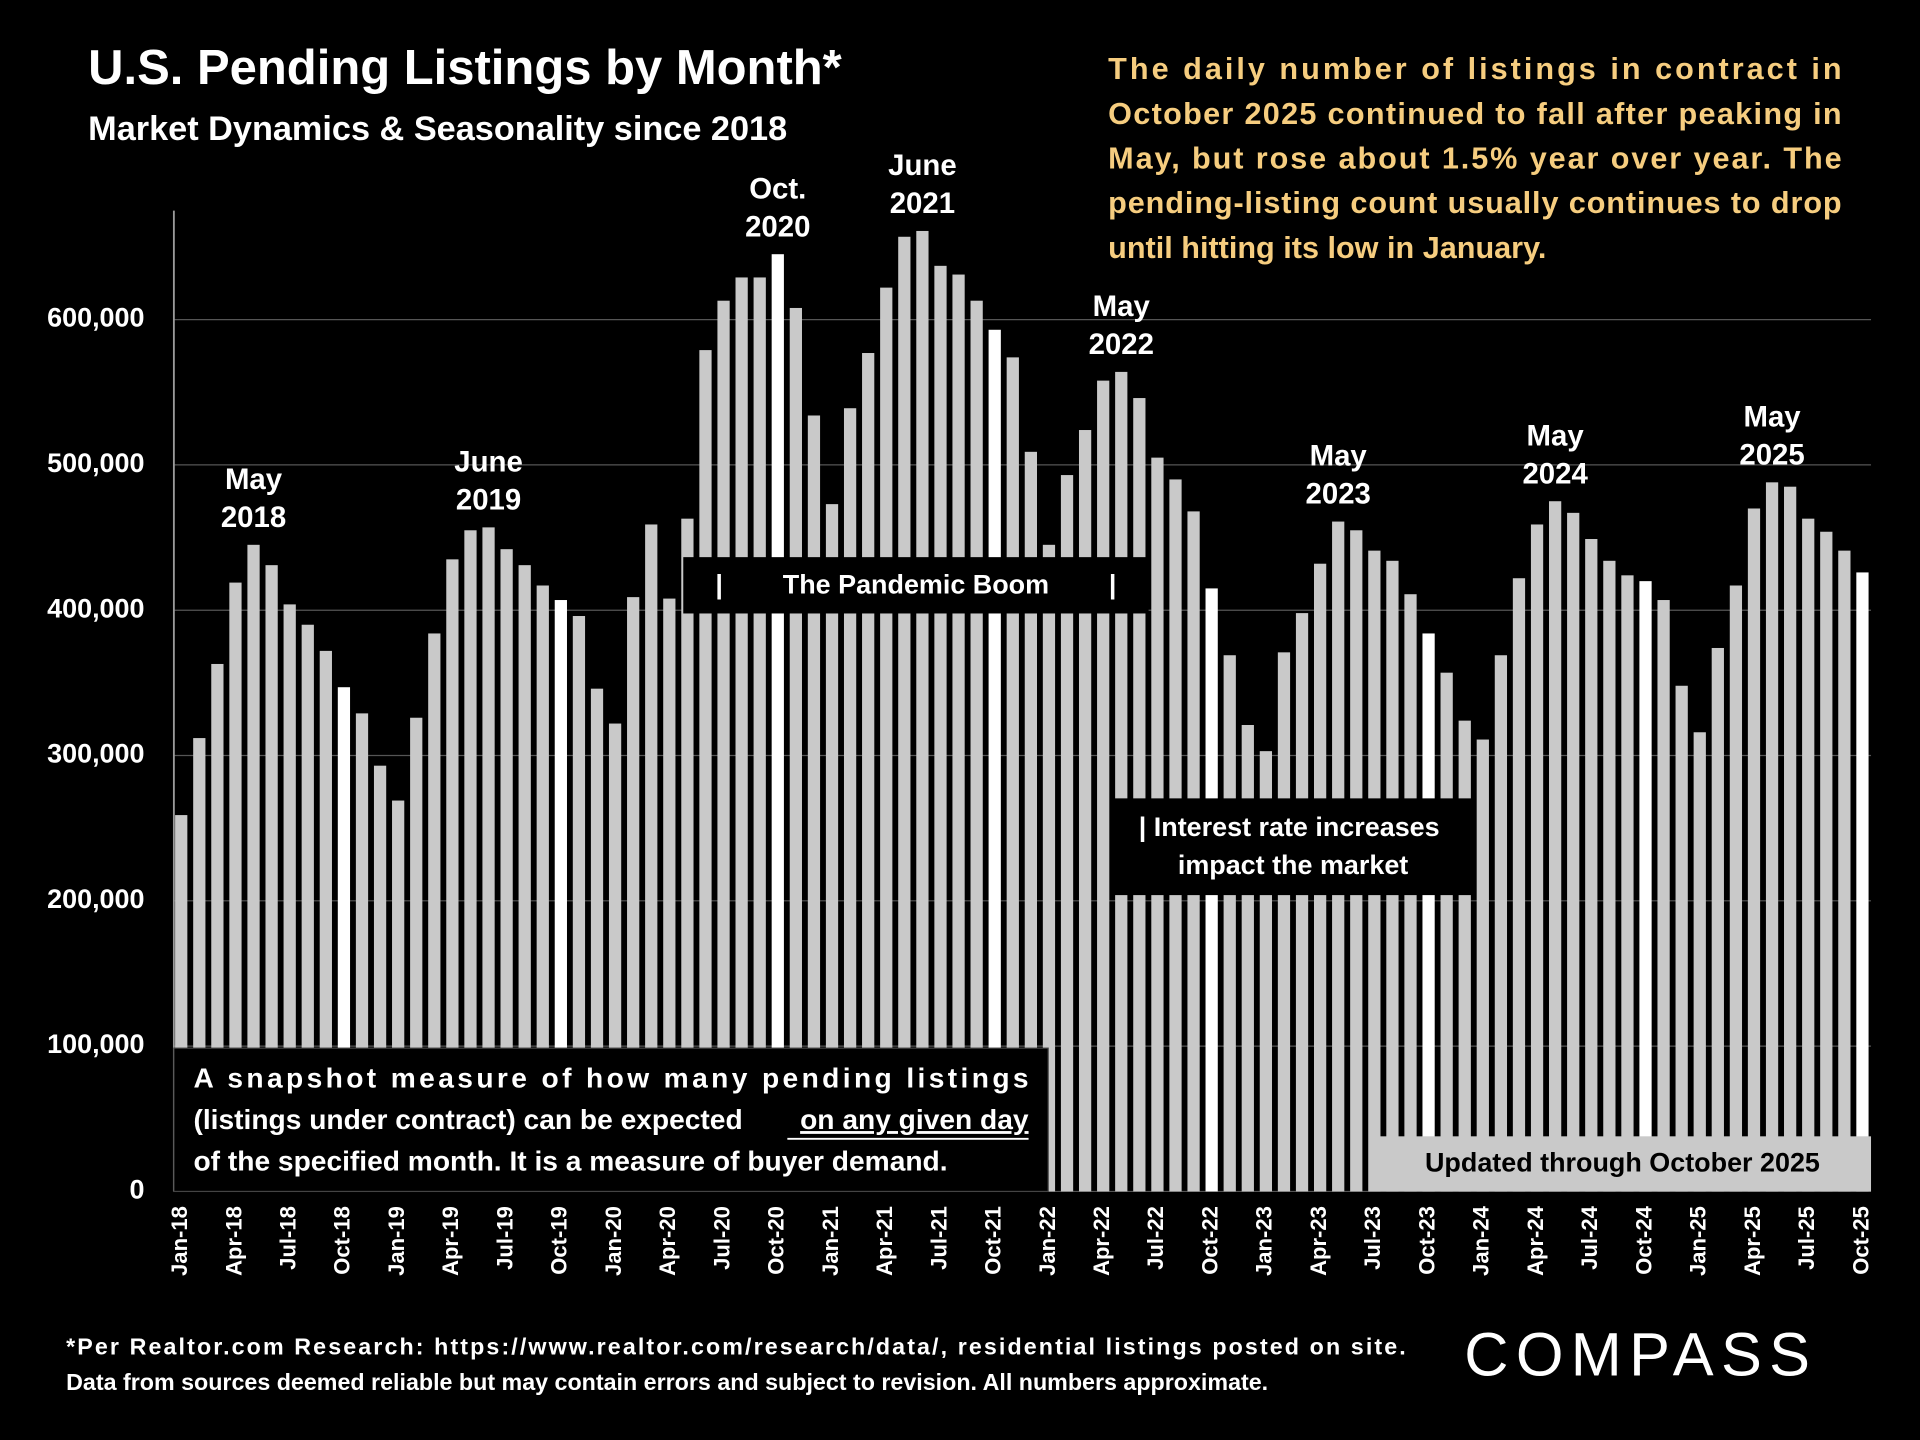 This screenshot has width=1920, height=1440. Describe the element at coordinates (95, 608) in the screenshot. I see `y-tick-label: 400,000` at that location.